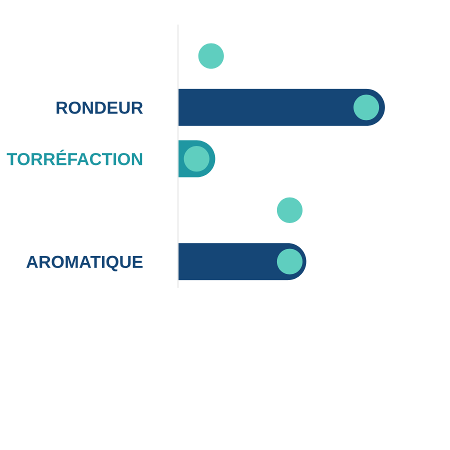 Image resolution: width=450 pixels, height=450 pixels. I want to click on y-tick-label: AROMATIQUE, so click(84, 264).